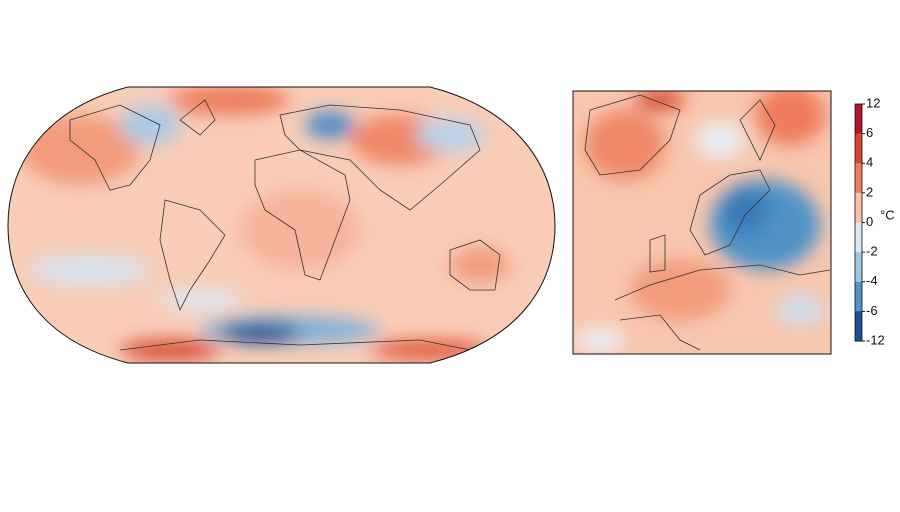 This screenshot has width=900, height=512. Describe the element at coordinates (872, 280) in the screenshot. I see `colorbar-tick-label: -4` at that location.